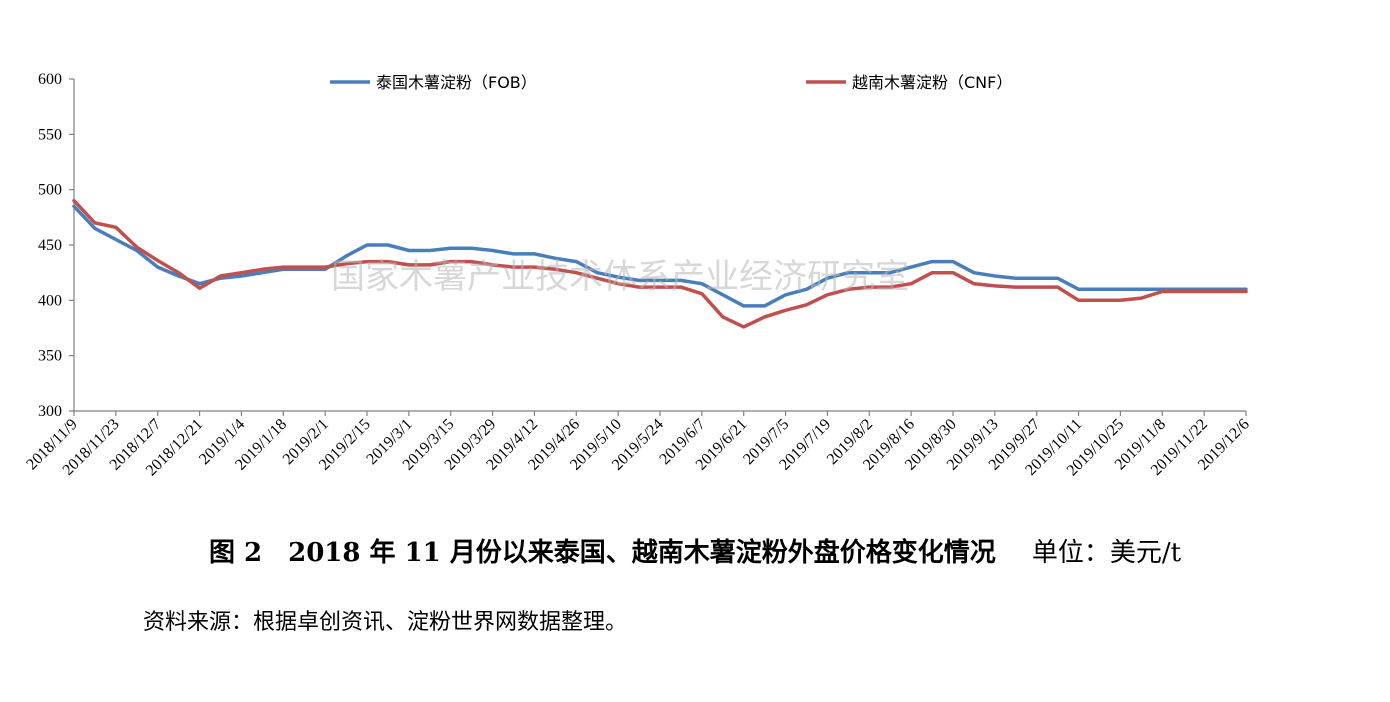  Describe the element at coordinates (671, 82) in the screenshot. I see `chart-legend: 泰国木薯淀粉（FOB） 越南木薯淀粉（CNF）` at that location.